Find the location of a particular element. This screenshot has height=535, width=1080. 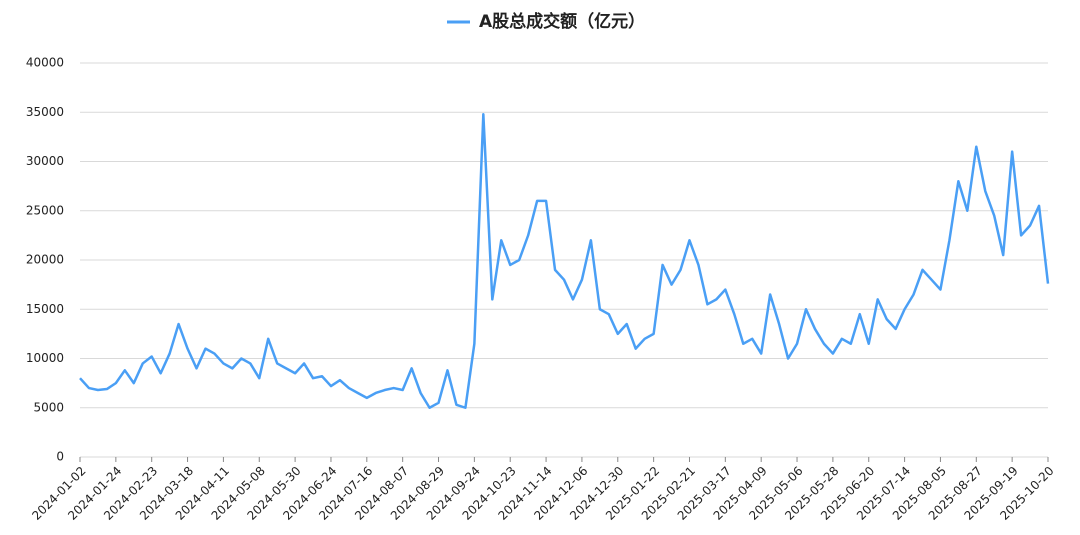

y-tick-label: 40000 is located at coordinates (45, 63).